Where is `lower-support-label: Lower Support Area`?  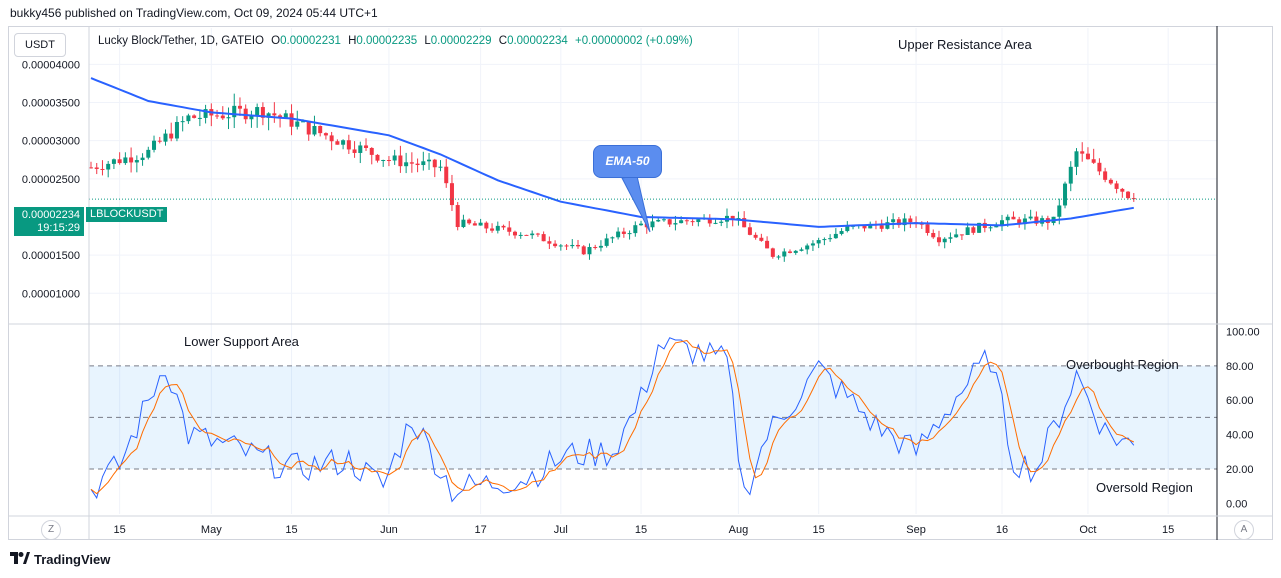
lower-support-label: Lower Support Area is located at coordinates (241, 341).